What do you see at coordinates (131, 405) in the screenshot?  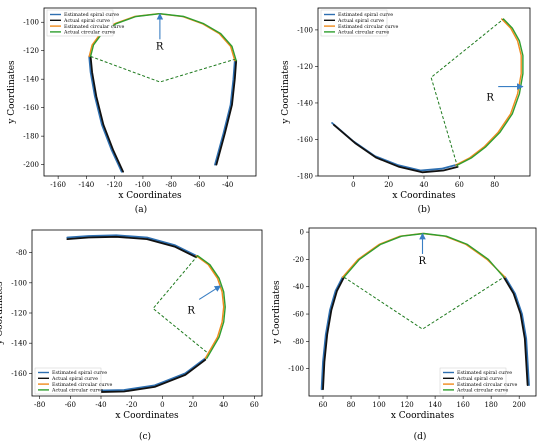 I see `x-tick-label: -20` at bounding box center [131, 405].